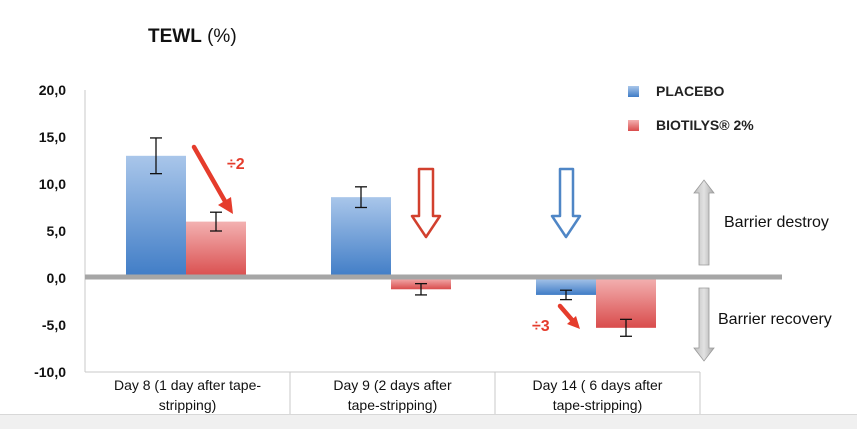  Describe the element at coordinates (633, 91) in the screenshot. I see `legend-marker-placebo` at that location.